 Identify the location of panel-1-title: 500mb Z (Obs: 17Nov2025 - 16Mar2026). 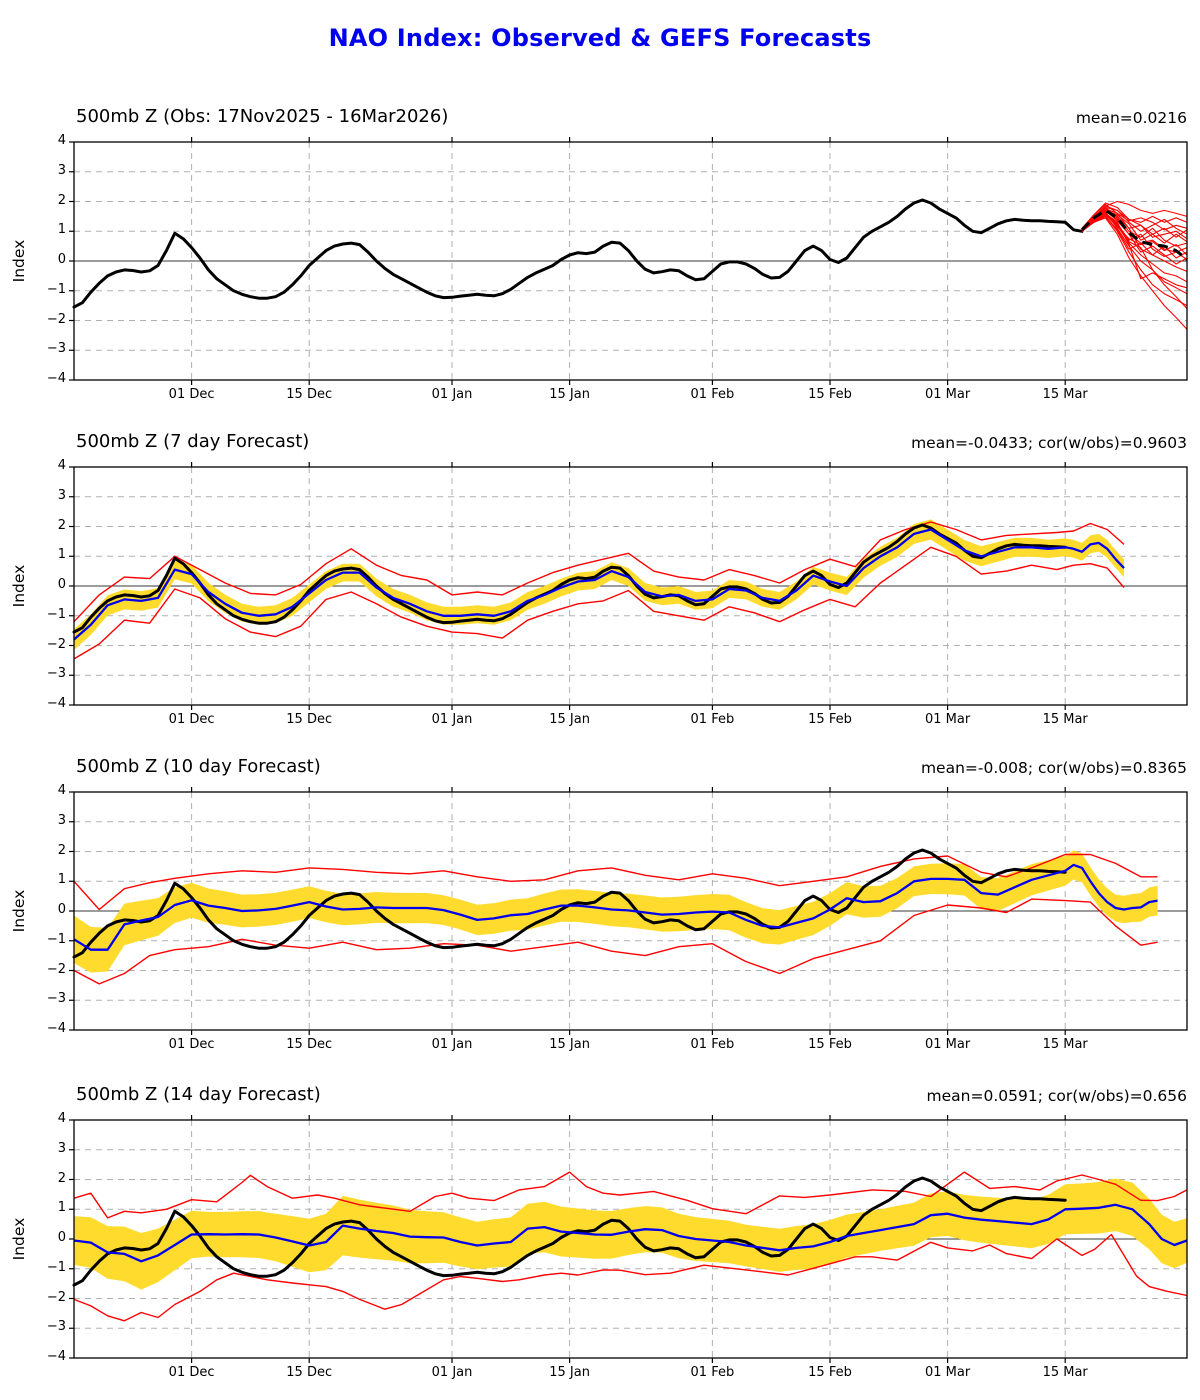
(262, 116).